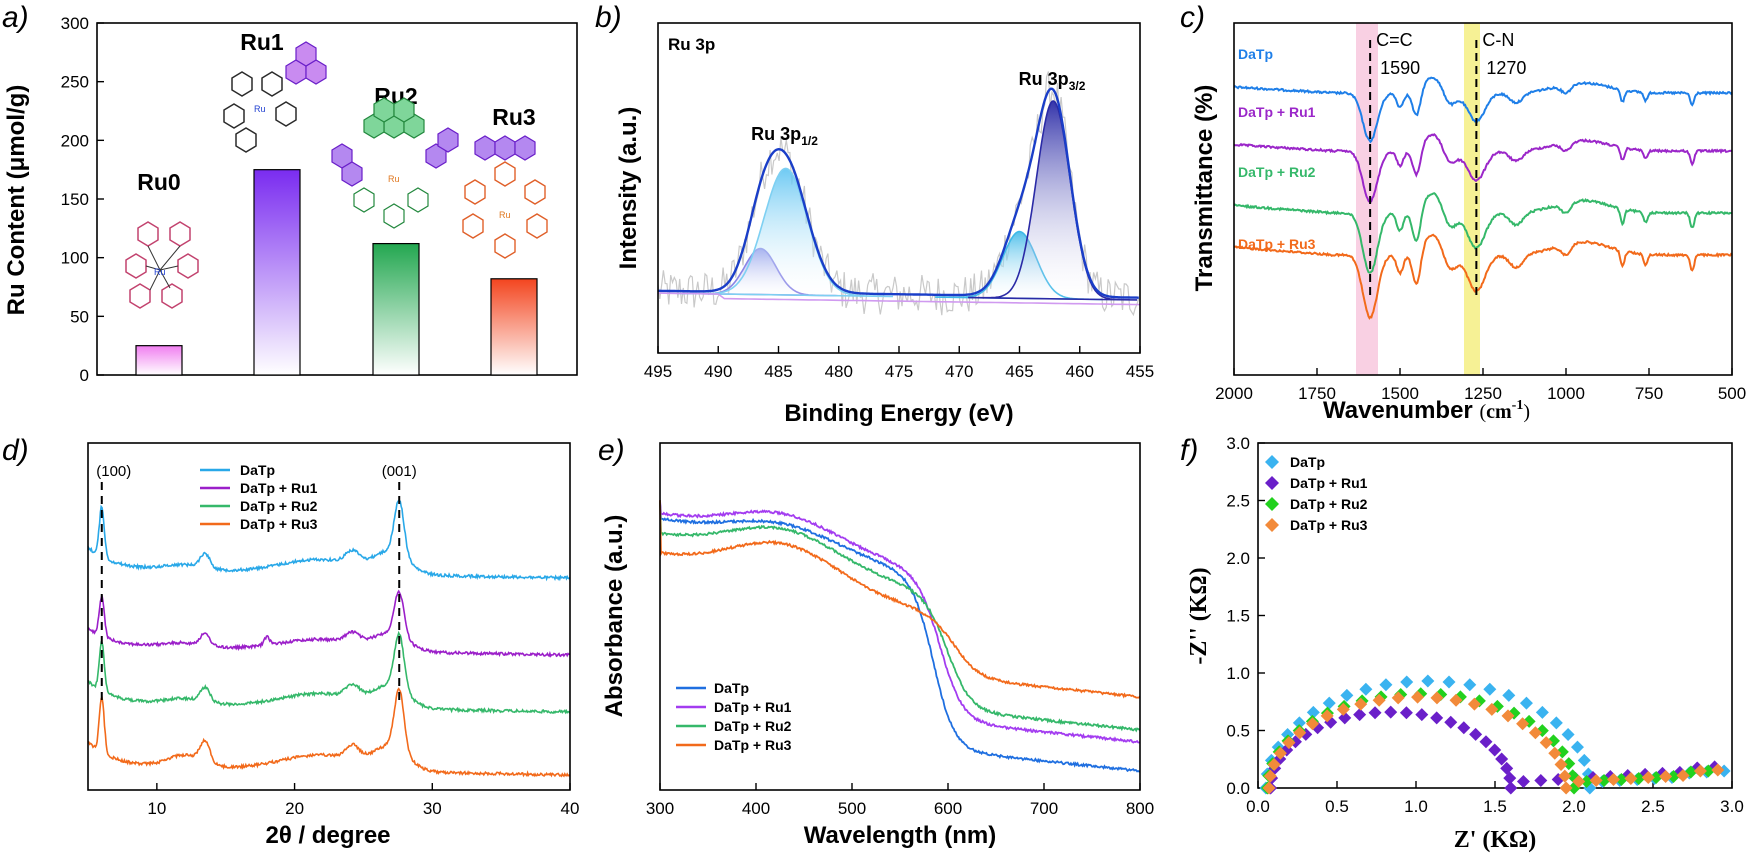  Describe the element at coordinates (628, 188) in the screenshot. I see `panel-b-y-title: Intensity (a.u.)` at that location.